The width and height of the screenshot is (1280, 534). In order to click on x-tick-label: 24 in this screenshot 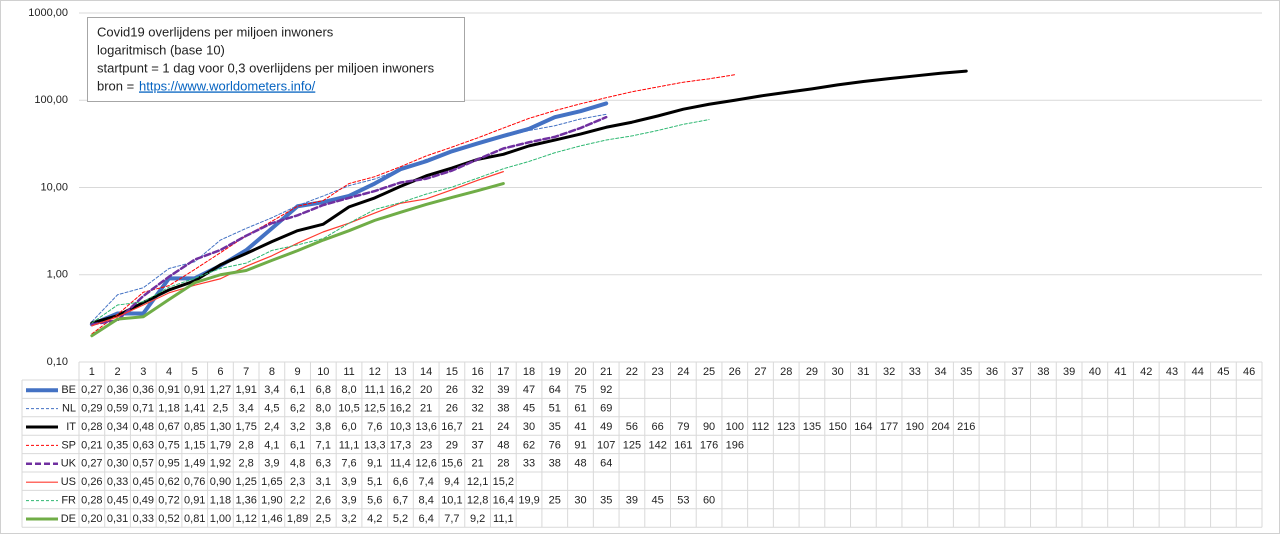, I will do `click(683, 372)`.